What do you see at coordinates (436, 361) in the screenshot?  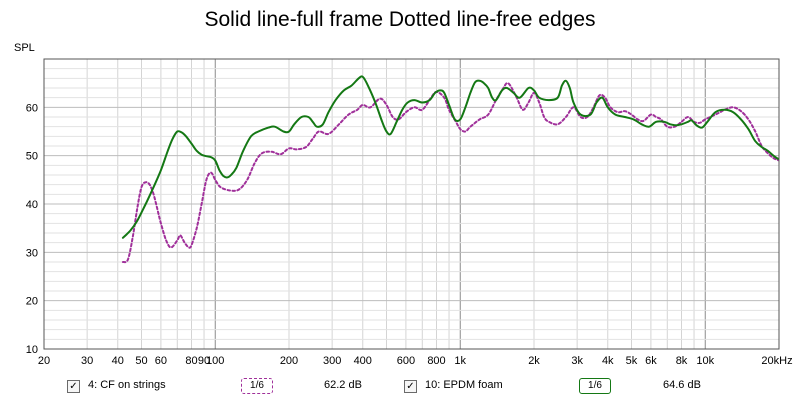 I see `x-tick-label: 800` at bounding box center [436, 361].